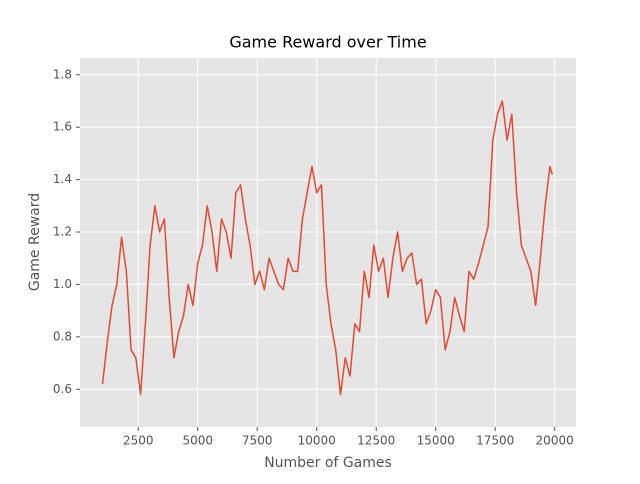 Image resolution: width=640 pixels, height=484 pixels. What do you see at coordinates (327, 42) in the screenshot?
I see `chart-title: Game Reward over Time` at bounding box center [327, 42].